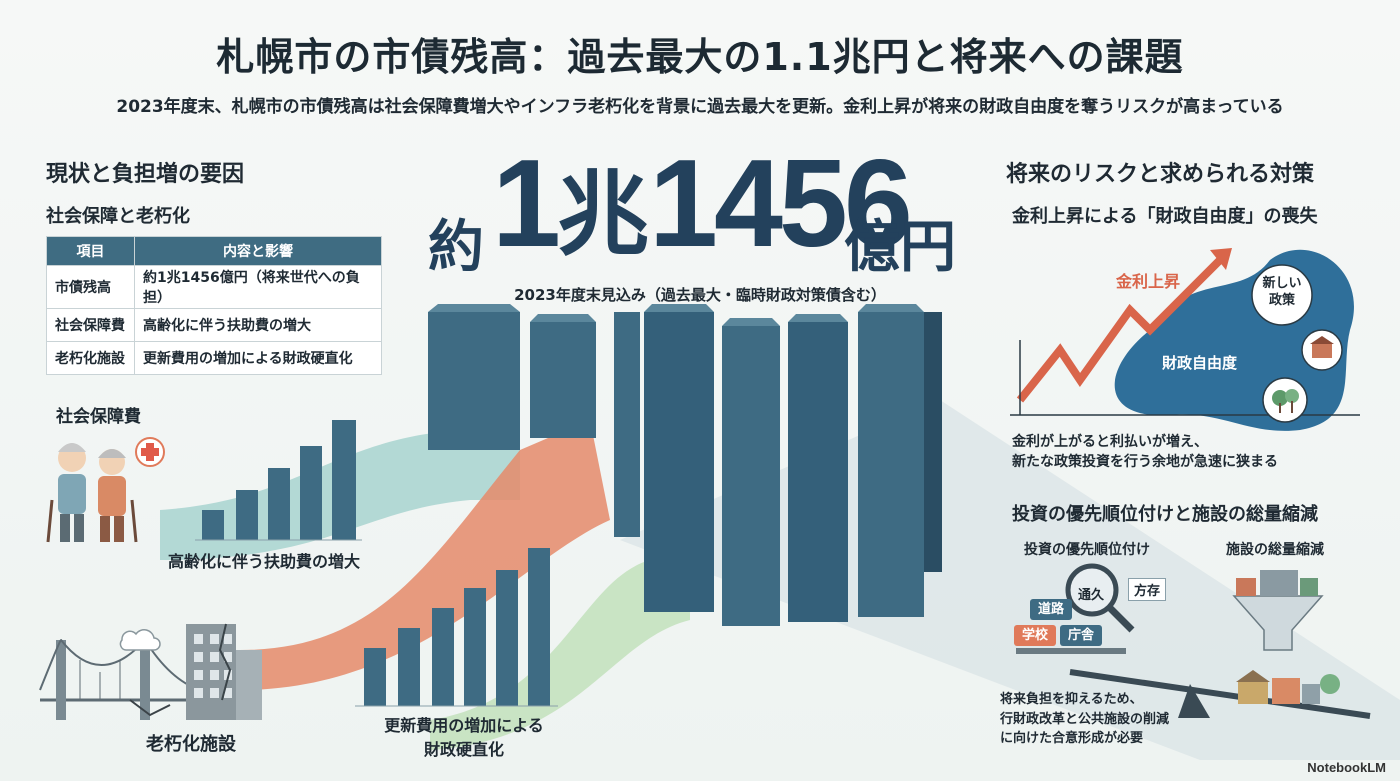 The height and width of the screenshot is (781, 1400). I want to click on table-row: 市債残高 約1兆1456億円（将来世代への負担）, so click(214, 287).